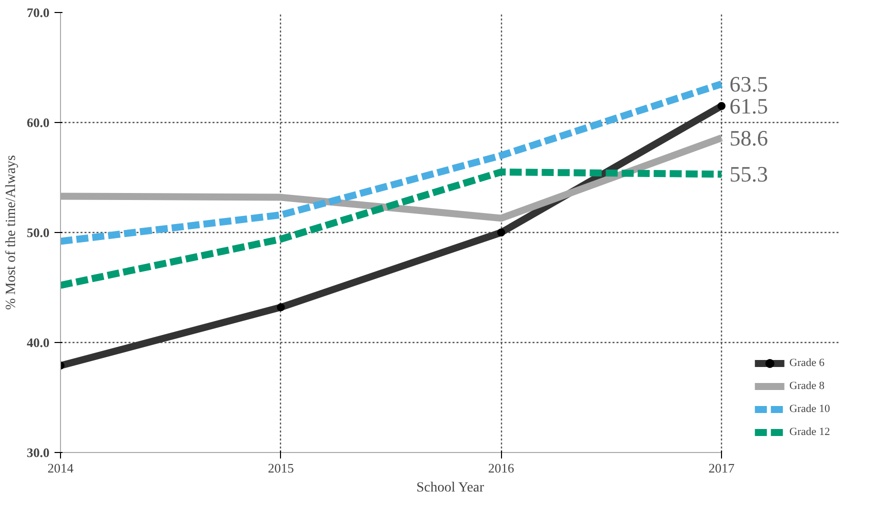  What do you see at coordinates (806, 386) in the screenshot?
I see `legend-label: Grade 8` at bounding box center [806, 386].